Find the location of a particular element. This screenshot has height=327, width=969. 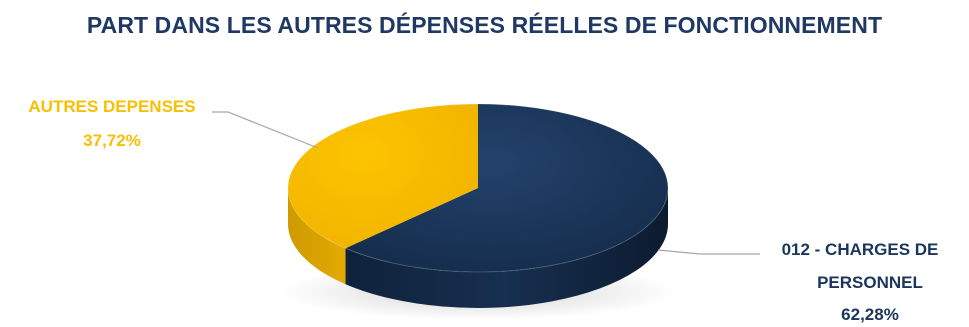

slice-label-autres-name: AUTRES DEPENSES is located at coordinates (111, 106).